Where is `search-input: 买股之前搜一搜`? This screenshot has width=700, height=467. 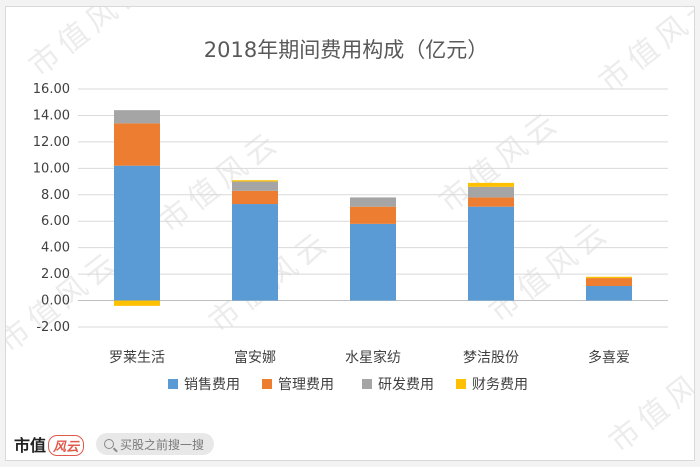
search-input: 买股之前搜一搜 is located at coordinates (155, 444).